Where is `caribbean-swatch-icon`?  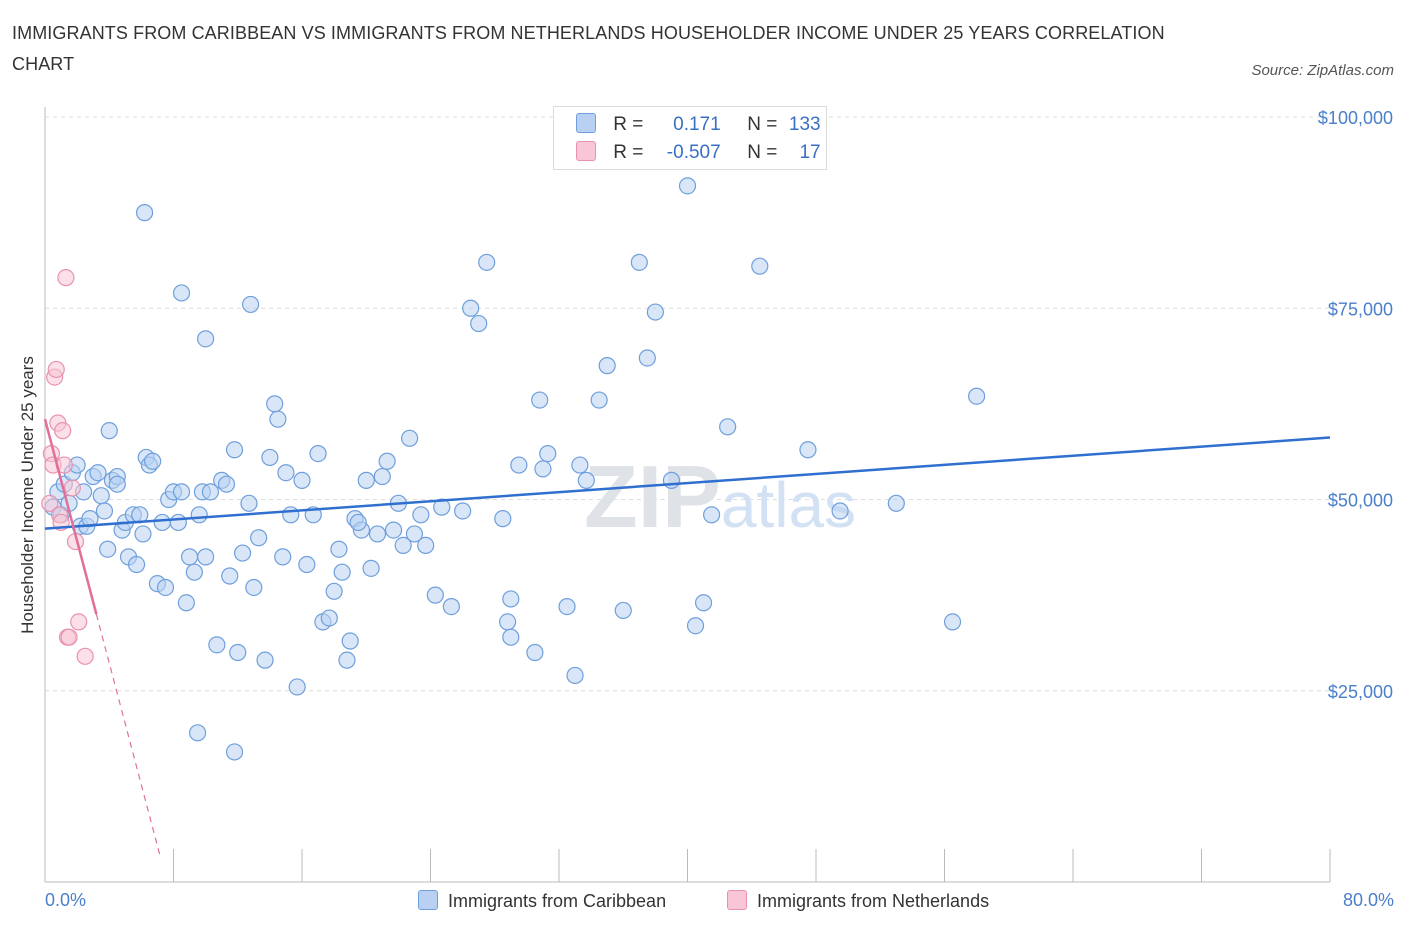 caribbean-swatch-icon is located at coordinates (586, 123).